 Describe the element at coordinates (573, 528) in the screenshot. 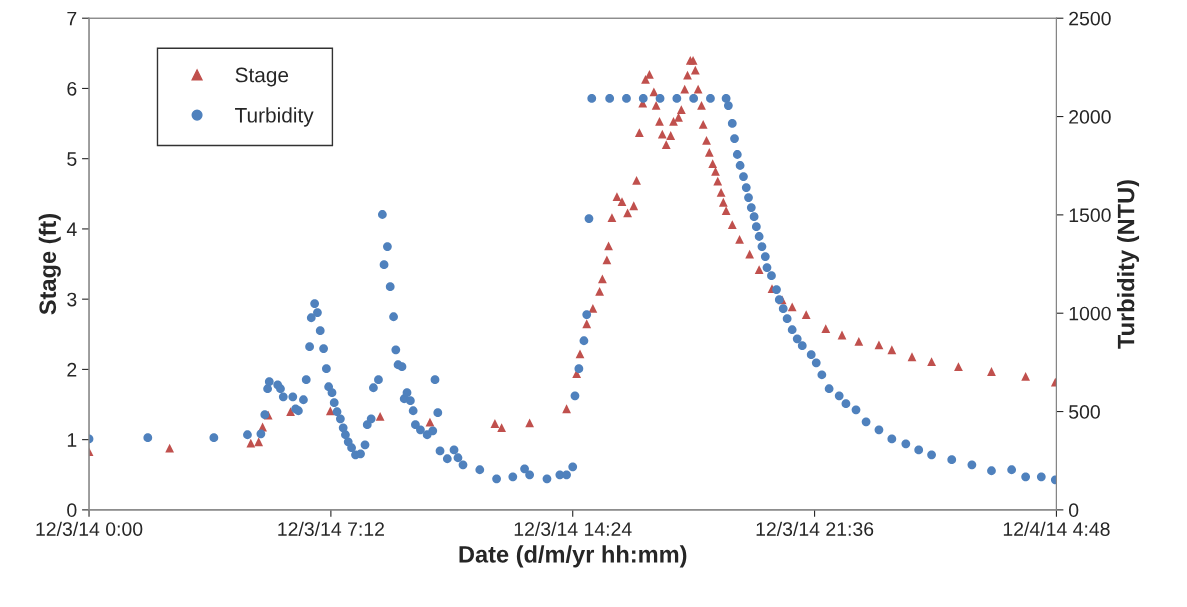

I see `x-tick-label: 12/3/14 14:24` at that location.